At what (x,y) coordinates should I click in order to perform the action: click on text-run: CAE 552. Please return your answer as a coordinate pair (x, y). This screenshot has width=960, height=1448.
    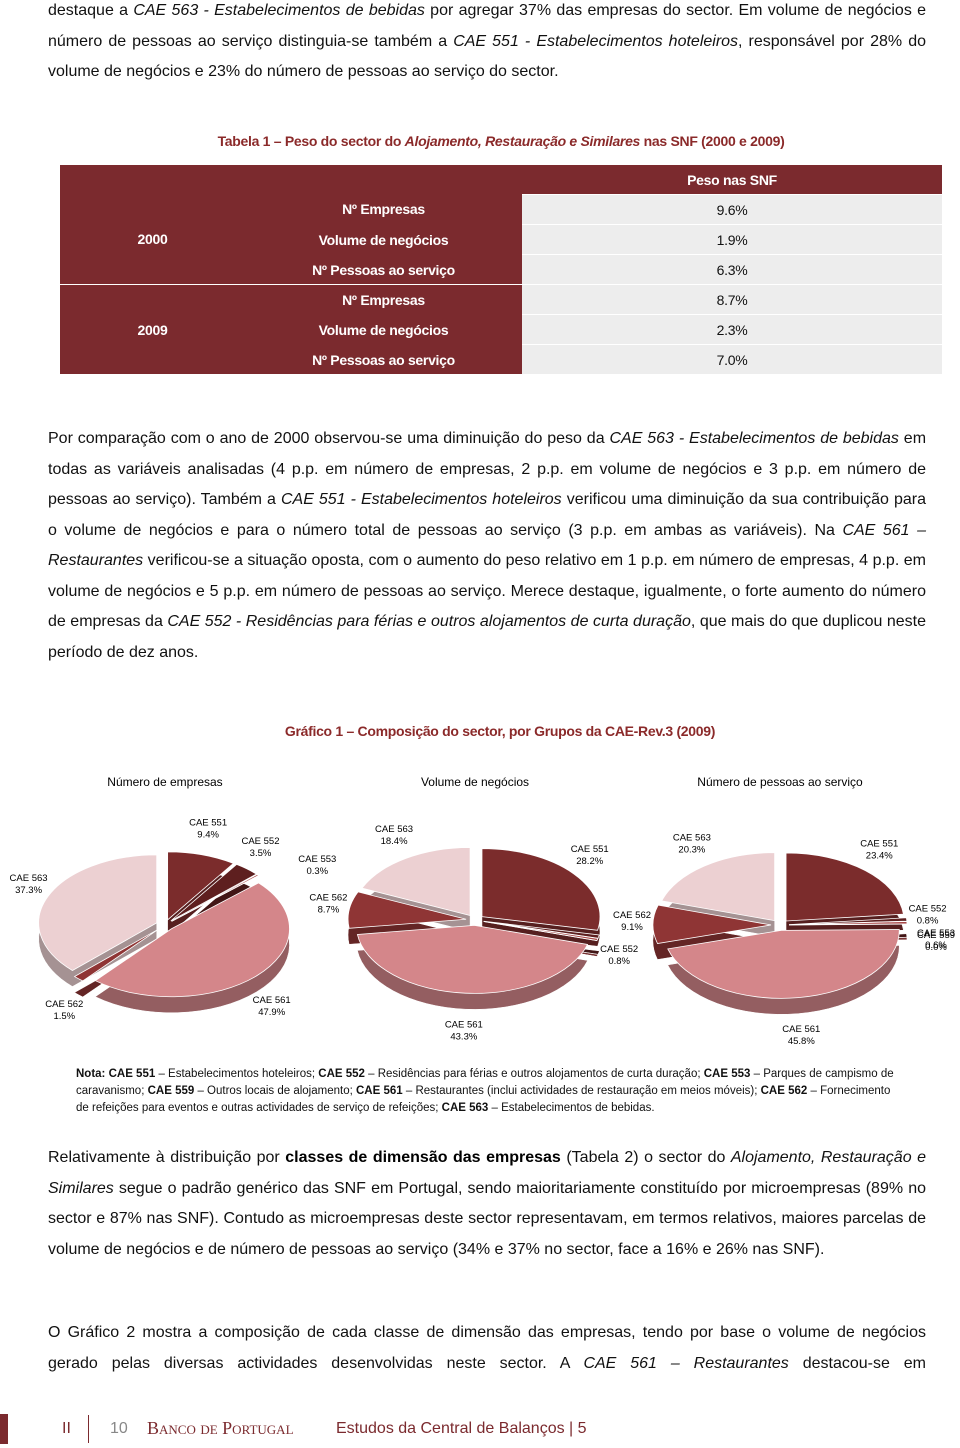
    Looking at the image, I should click on (341, 1074).